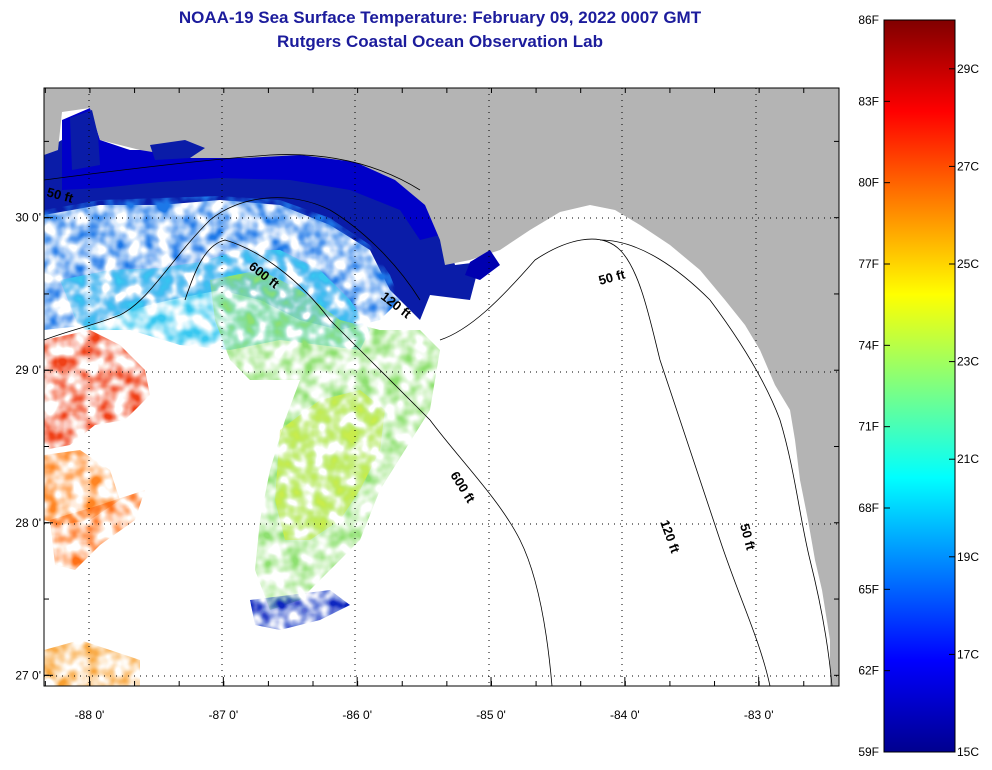 The width and height of the screenshot is (992, 770). What do you see at coordinates (28, 218) in the screenshot?
I see `lat-tick-label: 30 0'` at bounding box center [28, 218].